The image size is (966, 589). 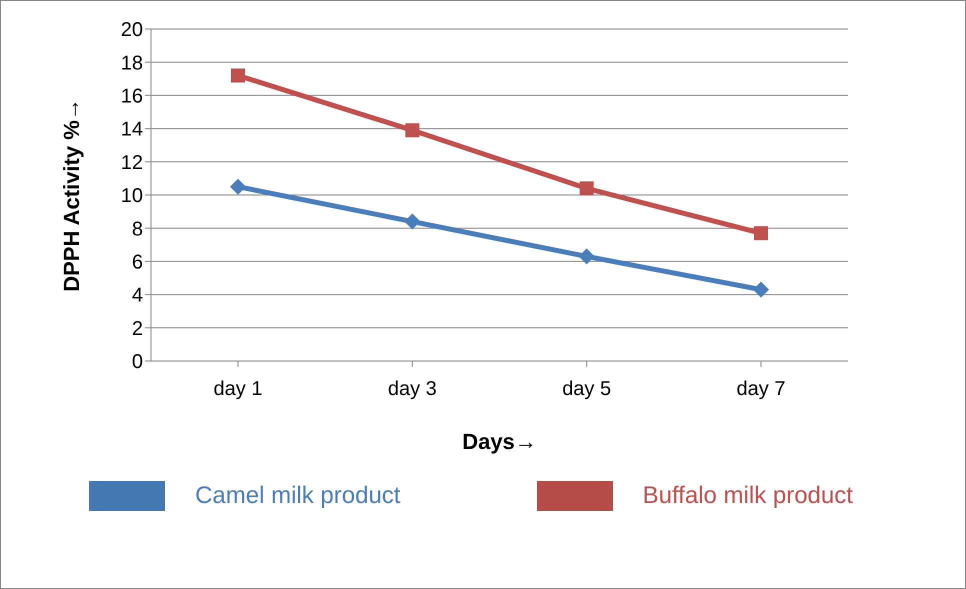 I want to click on y-axis-title: DPPH Activity %→, so click(x=71, y=195).